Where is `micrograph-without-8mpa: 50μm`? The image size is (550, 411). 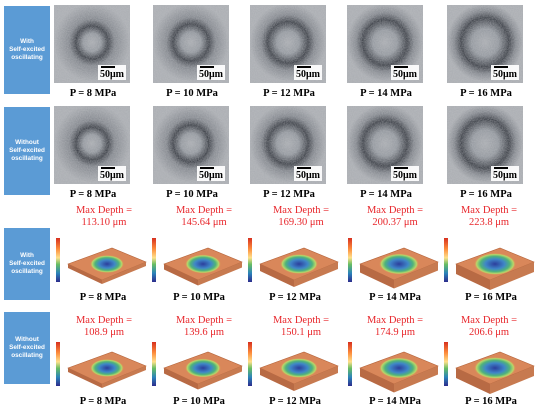
micrograph-without-8mpa: 50μm is located at coordinates (92, 145).